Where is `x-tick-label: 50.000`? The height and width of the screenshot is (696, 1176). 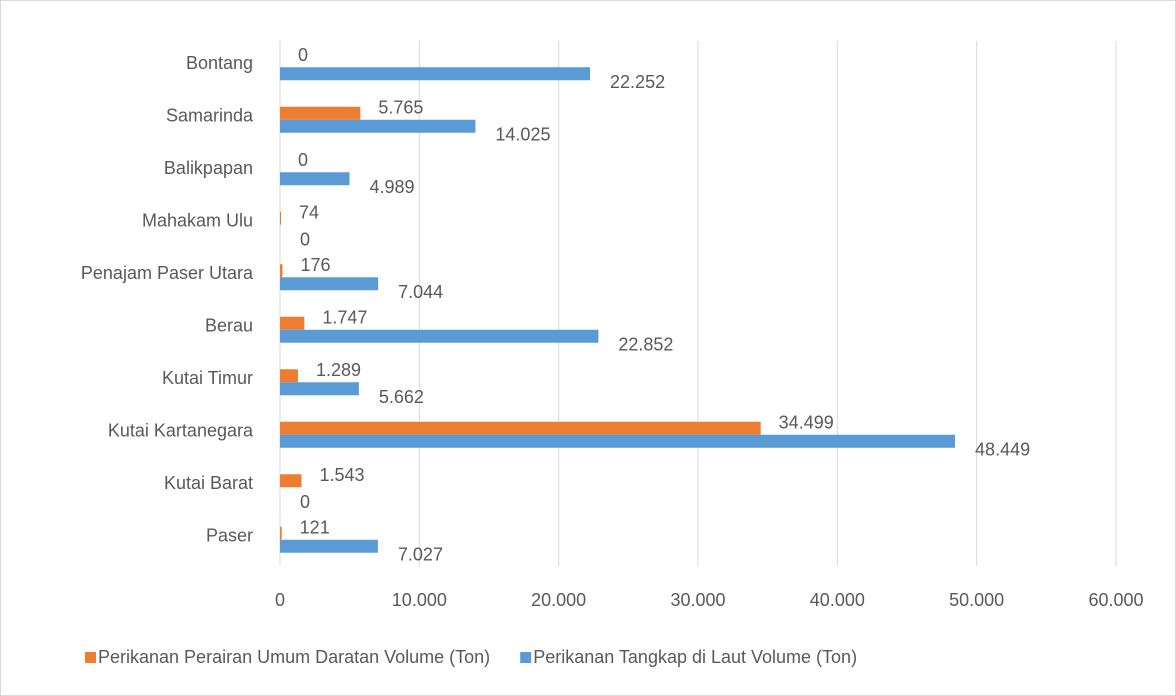
x-tick-label: 50.000 is located at coordinates (976, 600).